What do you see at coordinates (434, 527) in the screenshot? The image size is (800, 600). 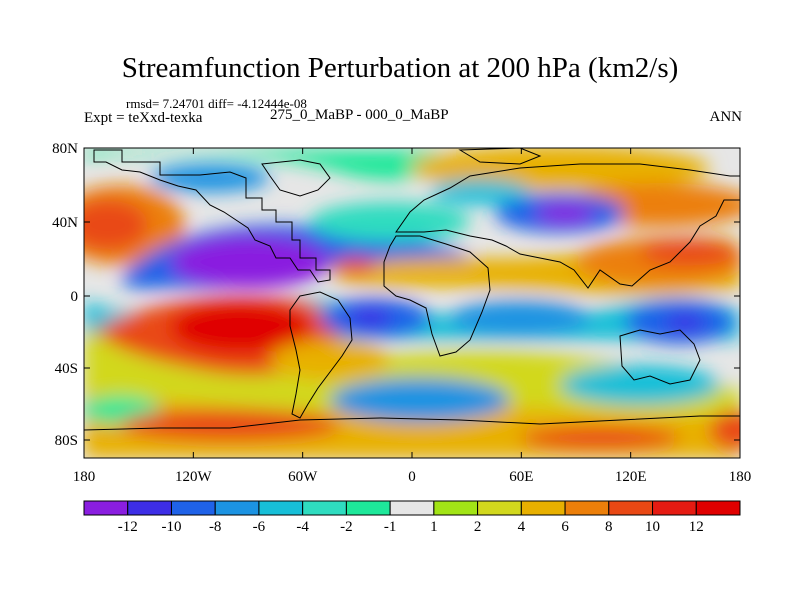 I see `colorbar-label: 1` at bounding box center [434, 527].